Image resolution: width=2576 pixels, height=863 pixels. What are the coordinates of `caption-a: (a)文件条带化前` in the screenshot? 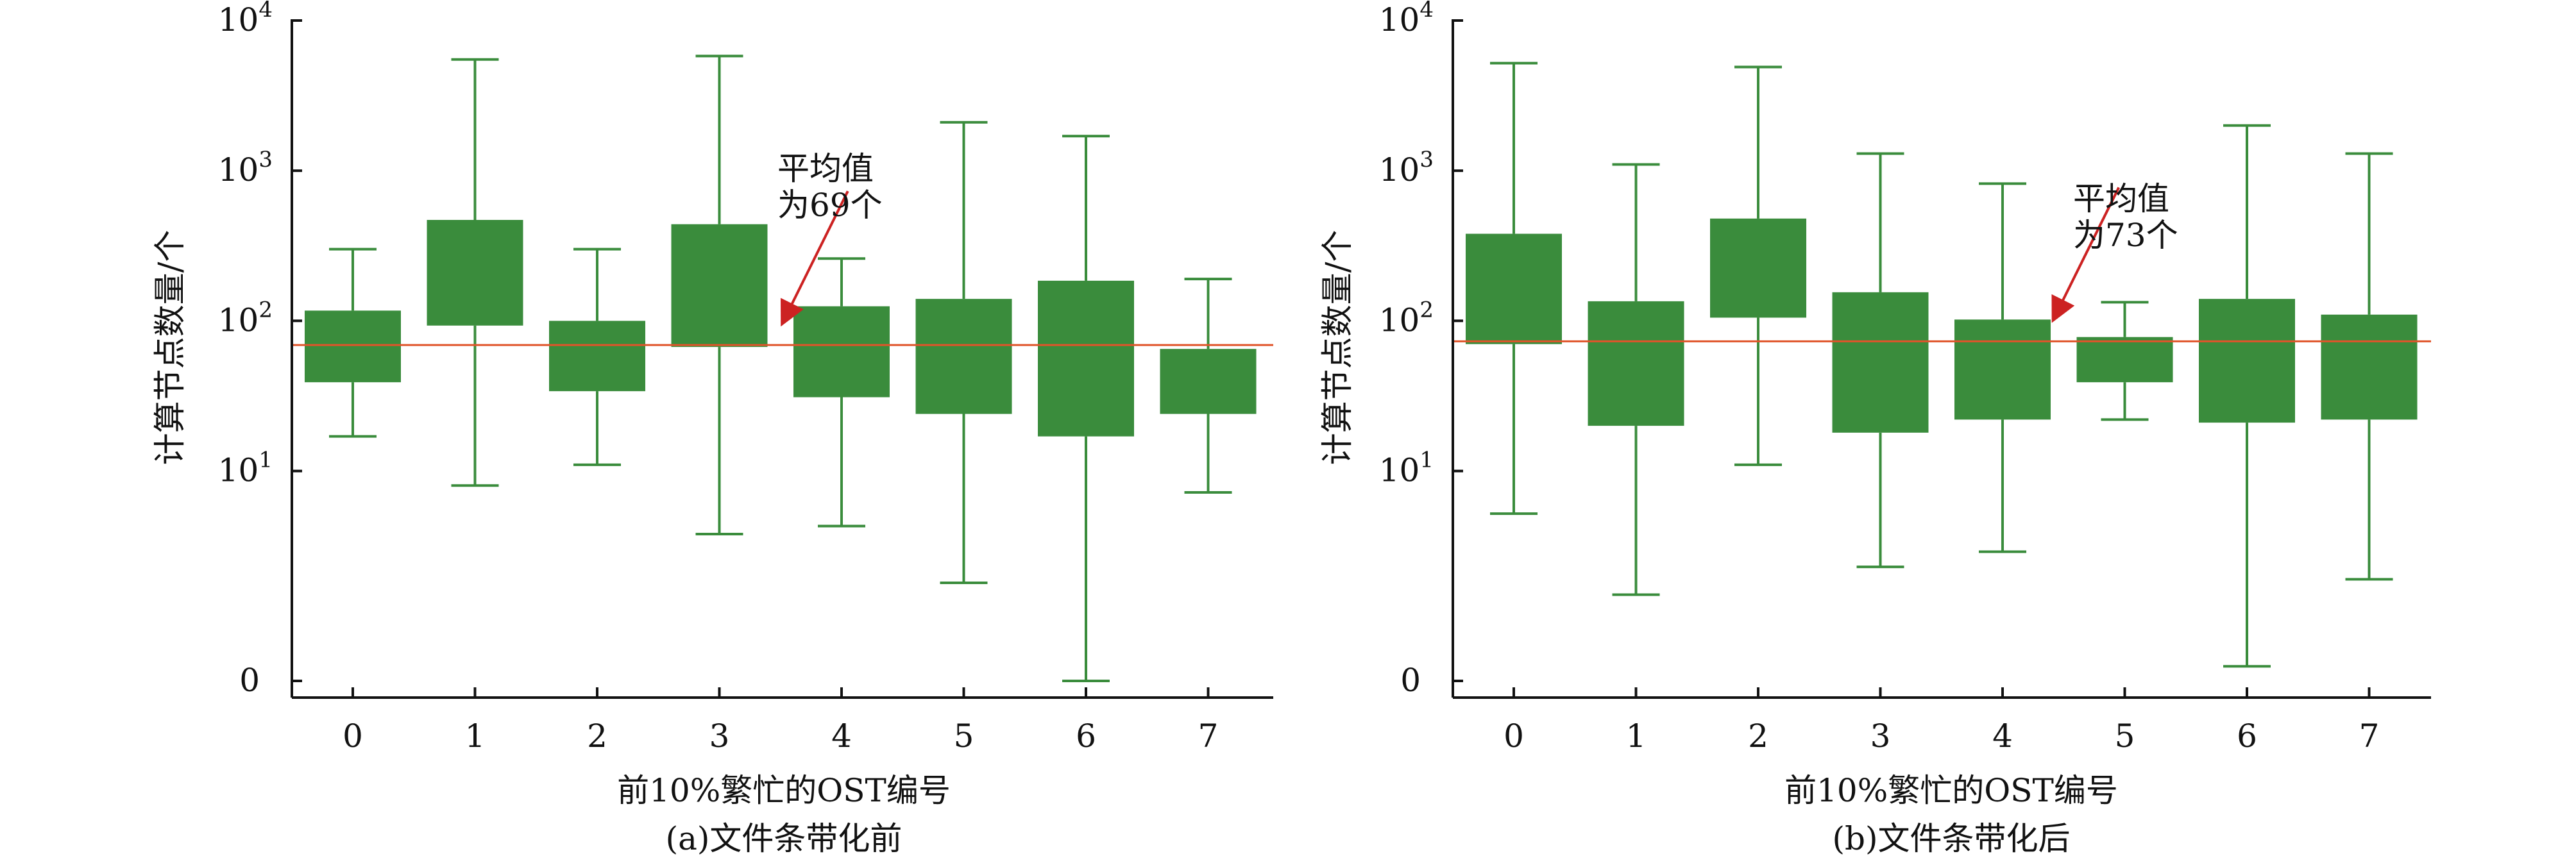 It's located at (784, 839).